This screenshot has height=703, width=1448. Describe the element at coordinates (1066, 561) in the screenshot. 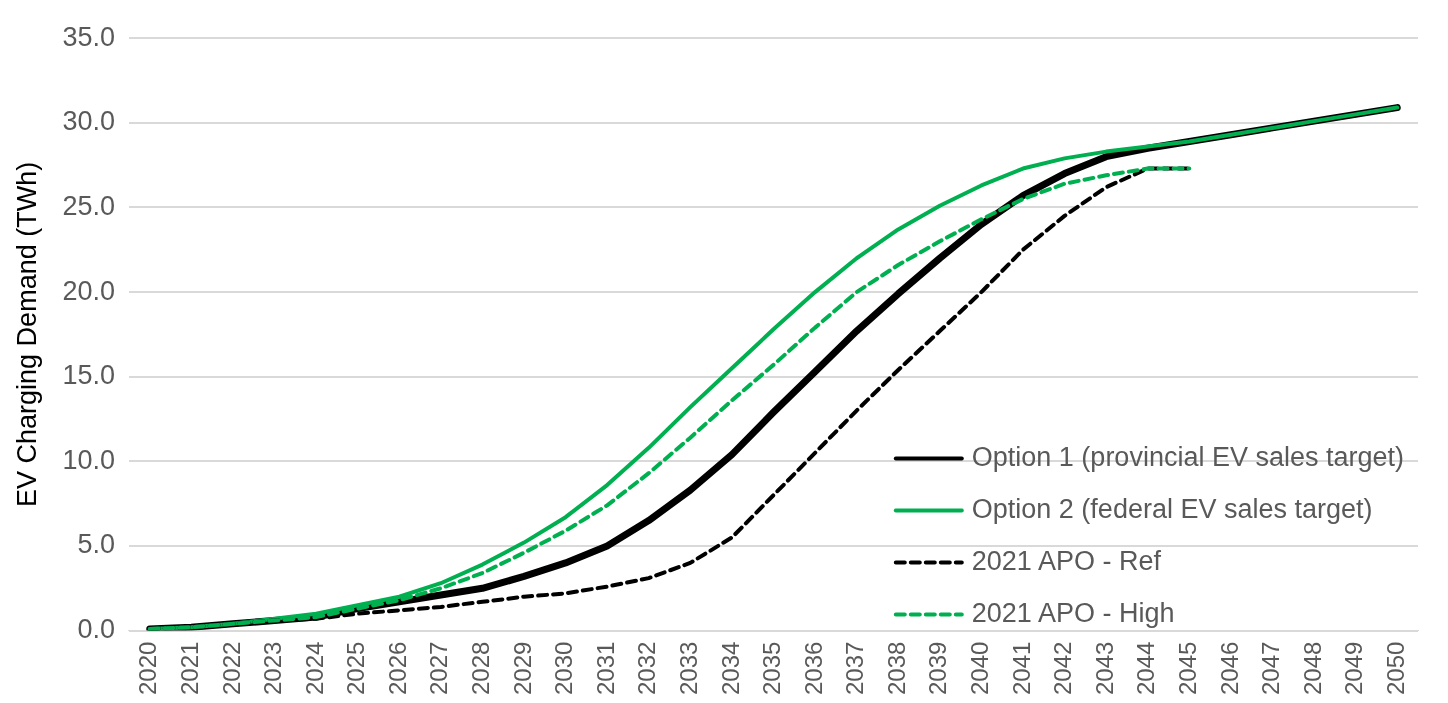

I see `legend-label: 2021 APO - Ref` at that location.